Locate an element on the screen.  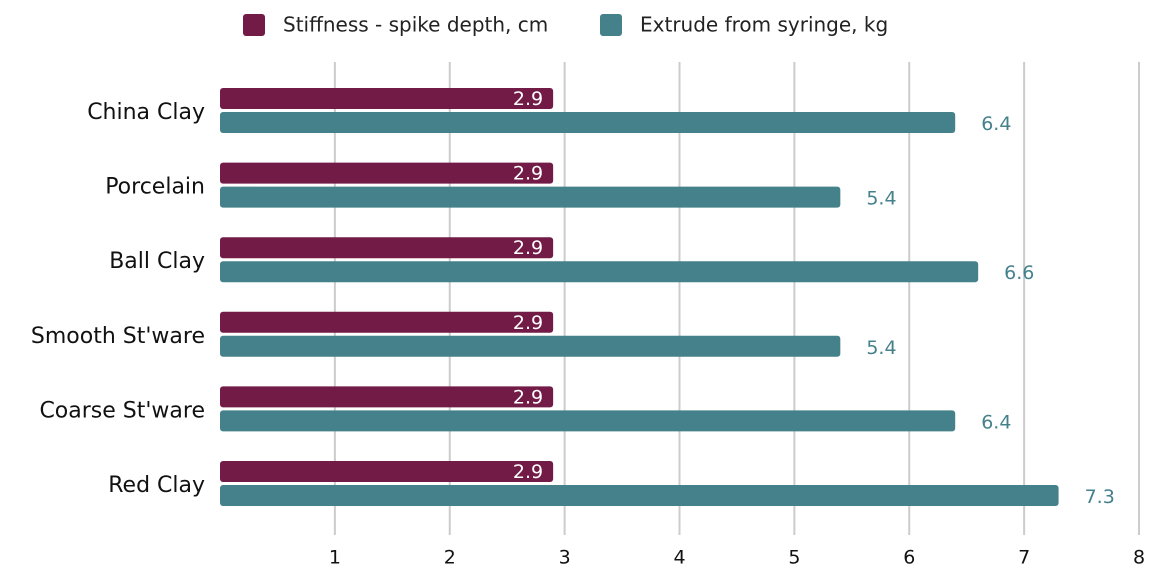
value-label: 7.3 is located at coordinates (1100, 497).